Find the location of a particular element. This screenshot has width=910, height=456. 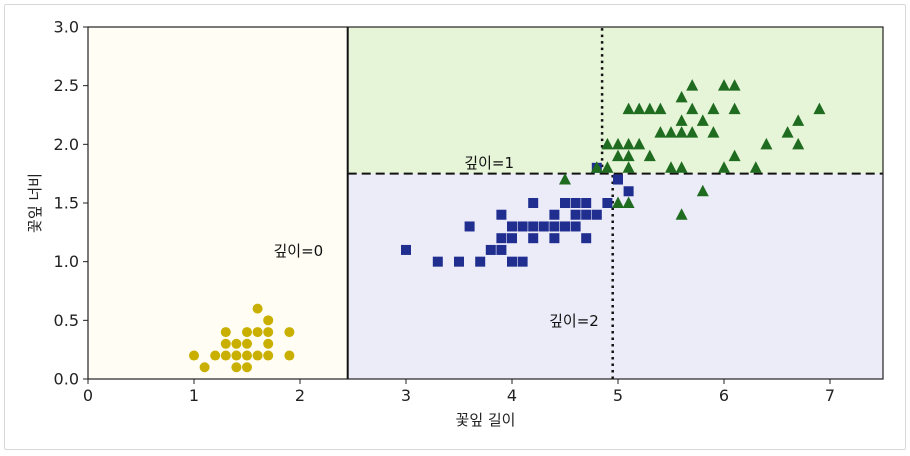

x-tick-label: 0 is located at coordinates (88, 395).